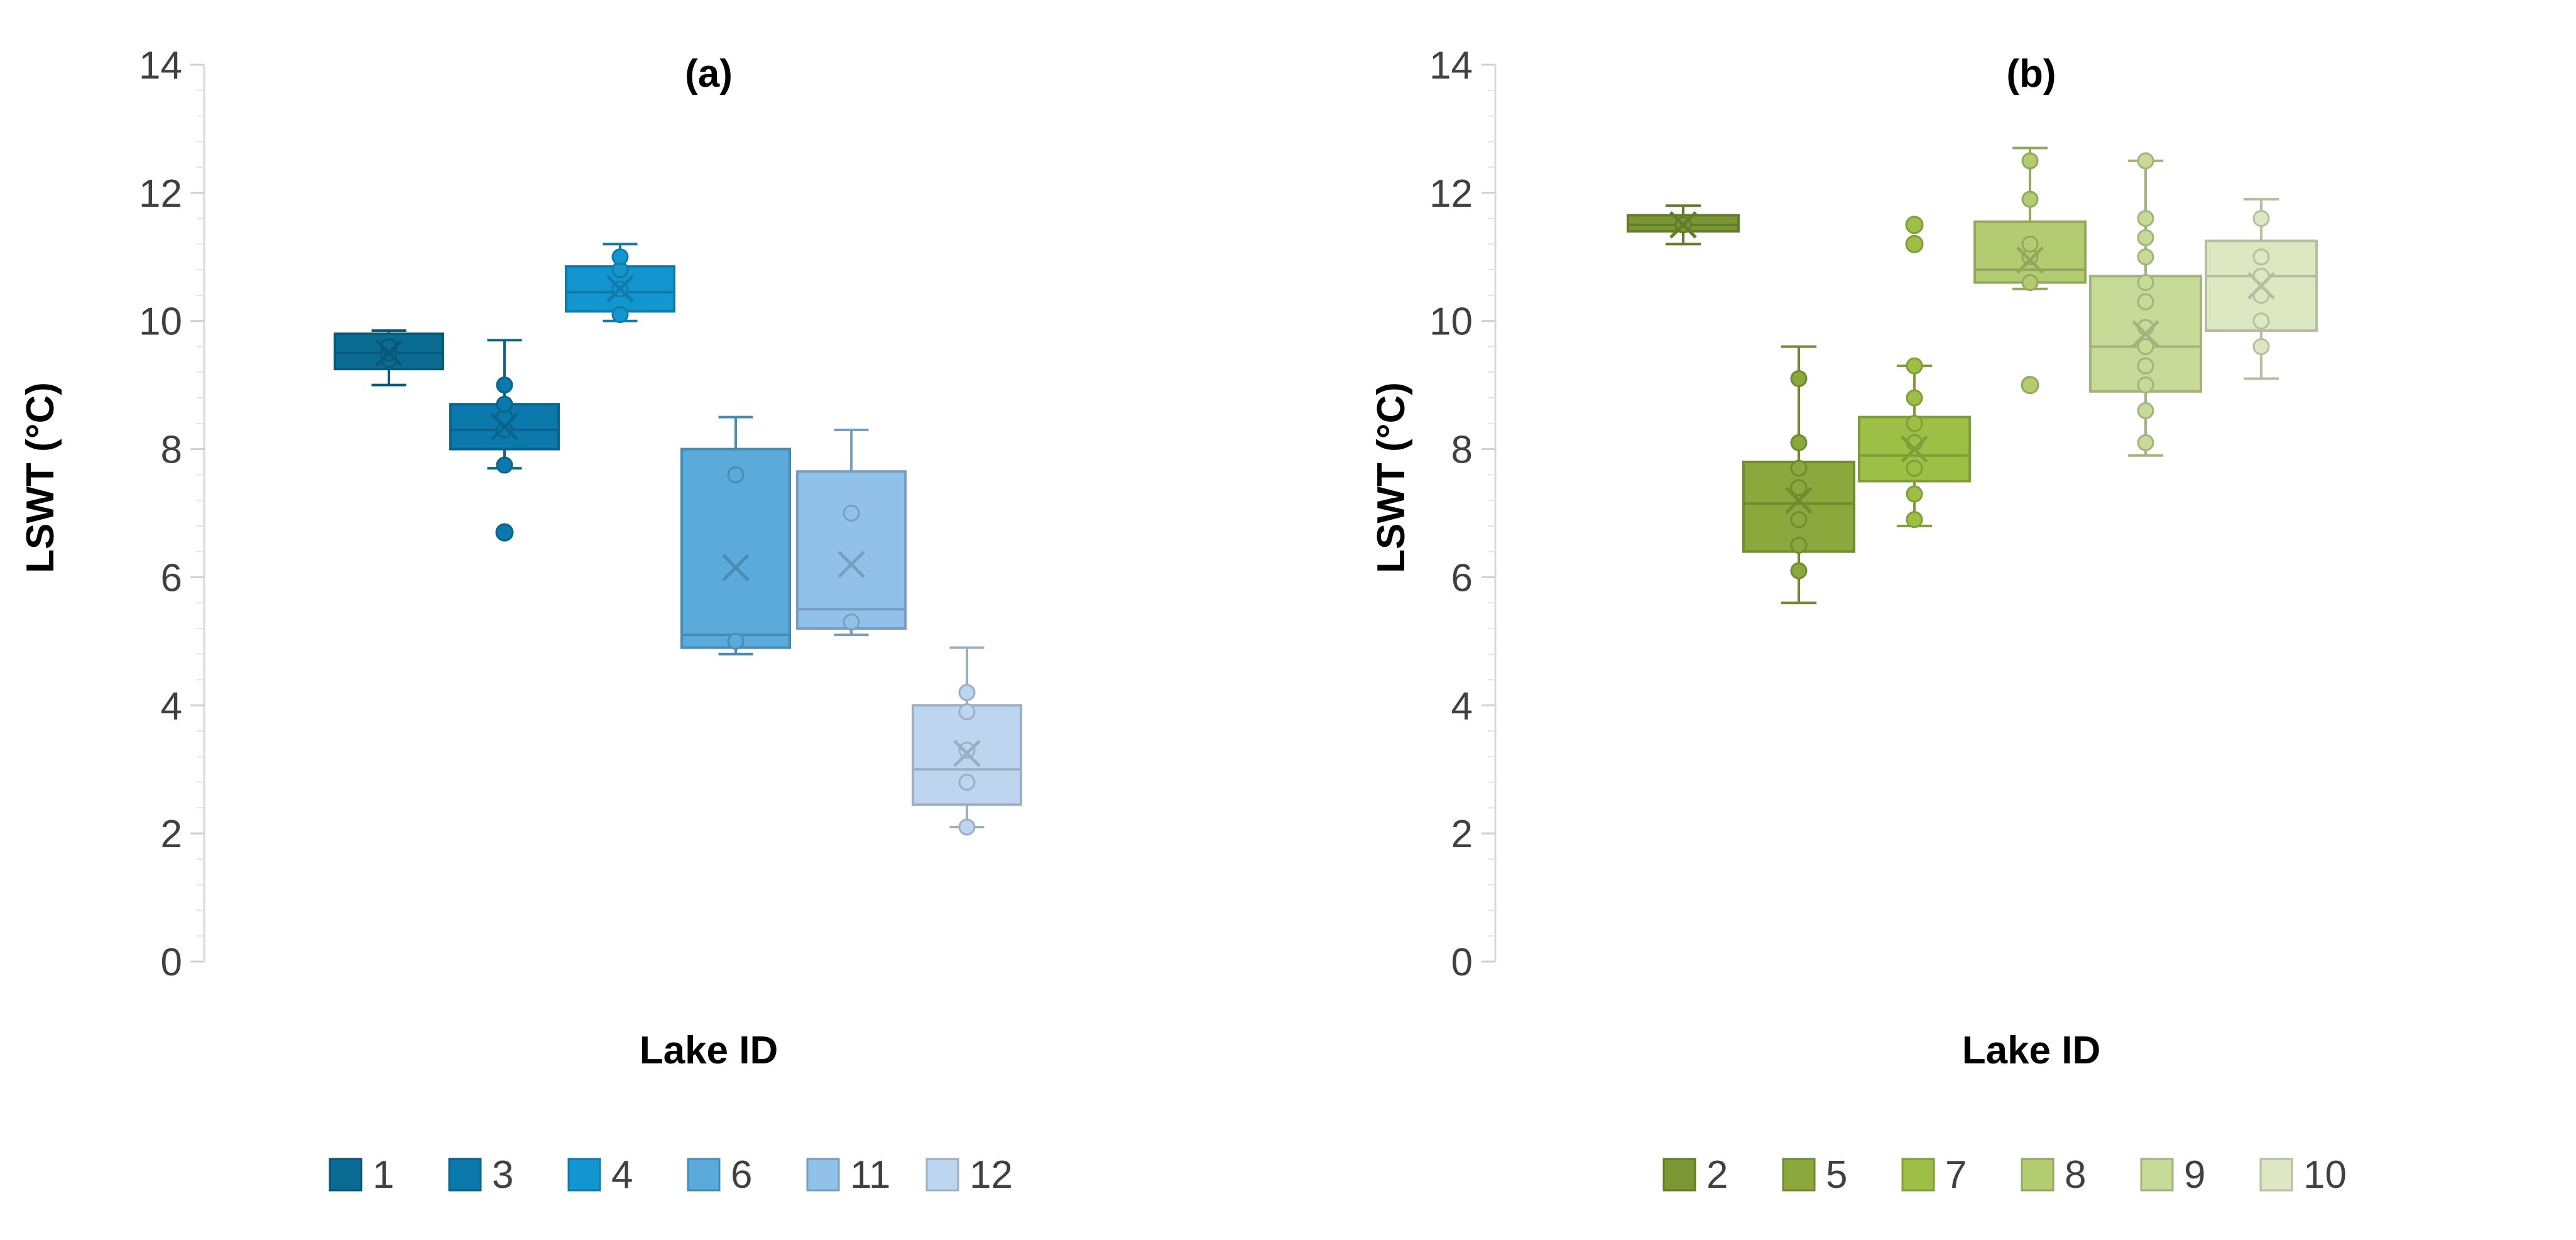 The image size is (2576, 1240). What do you see at coordinates (671, 1175) in the screenshot?
I see `chart-a-legend: 1 3 4 6 11 12` at bounding box center [671, 1175].